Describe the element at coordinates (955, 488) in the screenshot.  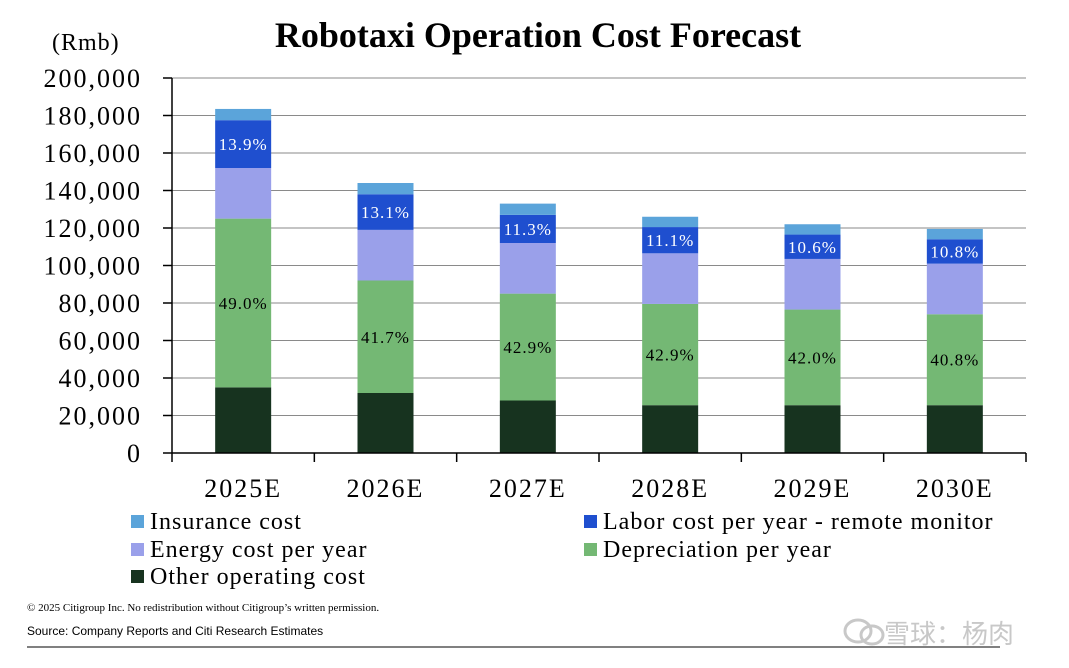
I see `x-tick-label: 2030E` at that location.